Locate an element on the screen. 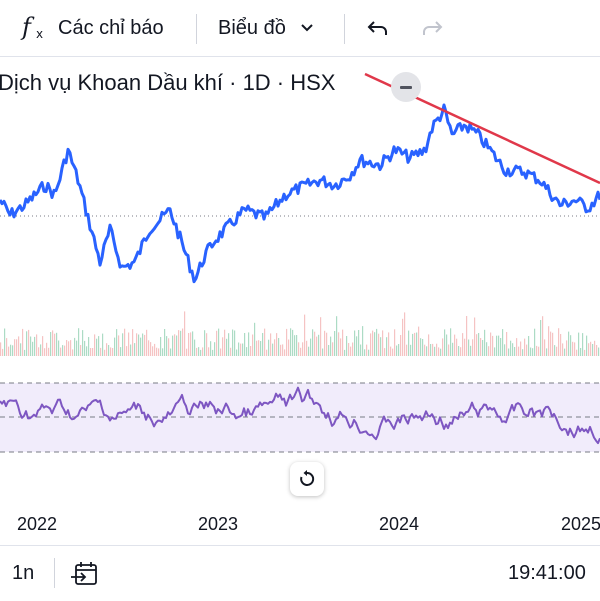 Image resolution: width=600 pixels, height=601 pixels. bottom-divider is located at coordinates (54, 573).